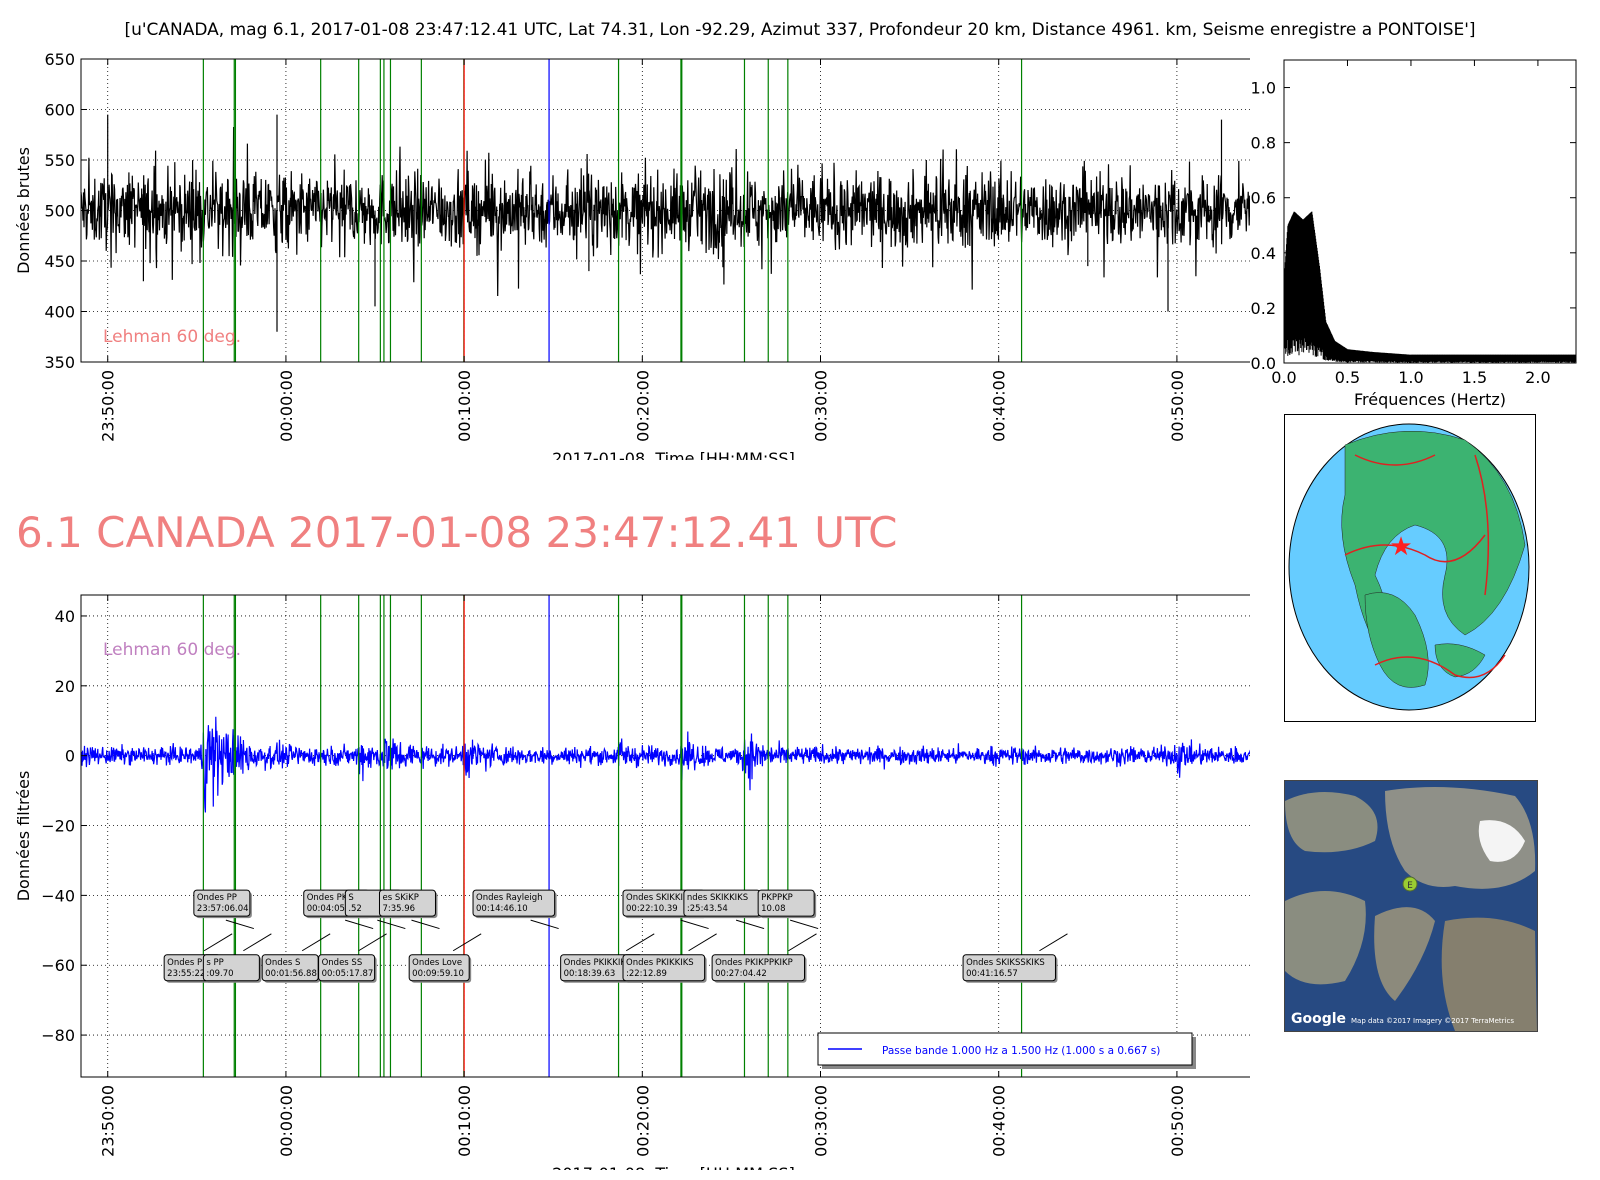 The image size is (1600, 1180). Describe the element at coordinates (1263, 308) in the screenshot. I see `y-tick-label: 0.2` at that location.